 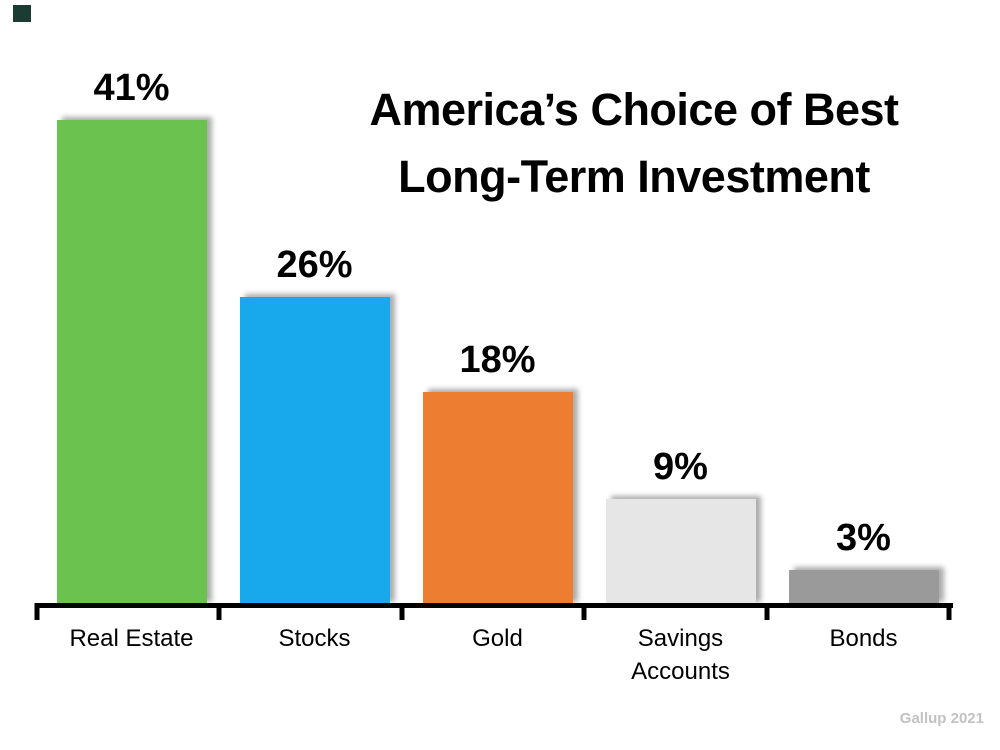 What do you see at coordinates (497, 638) in the screenshot?
I see `category-label-gold: Gold` at bounding box center [497, 638].